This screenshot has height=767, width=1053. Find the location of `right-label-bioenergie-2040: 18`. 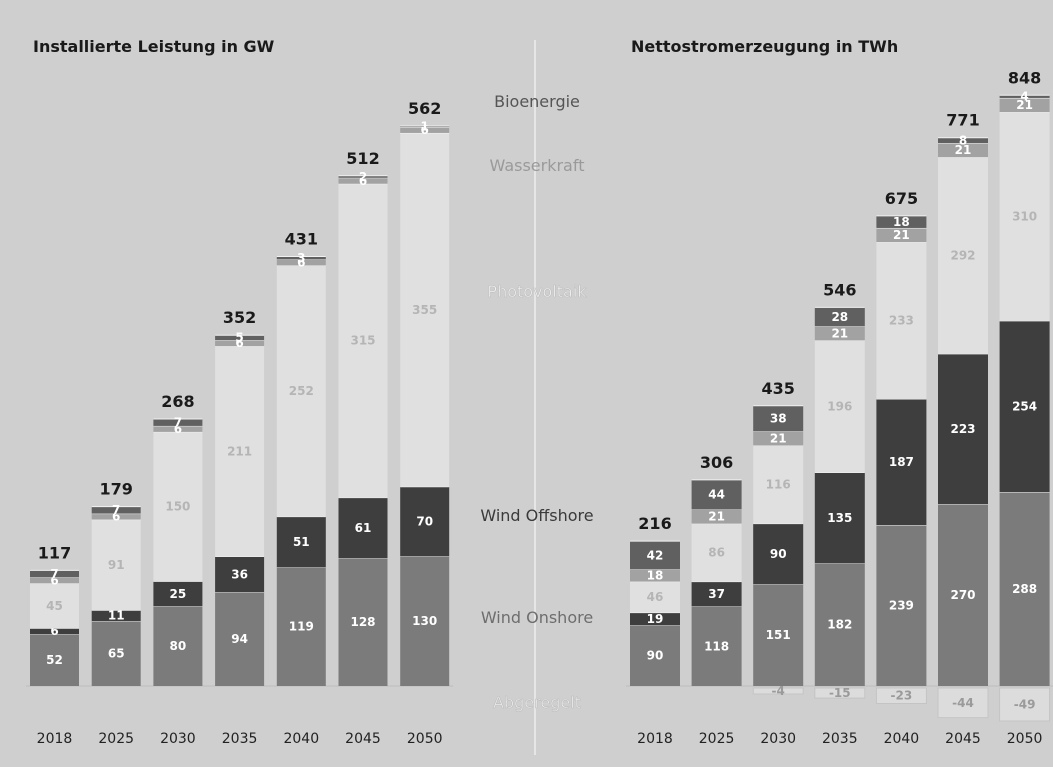

right-label-bioenergie-2040: 18 is located at coordinates (901, 222).